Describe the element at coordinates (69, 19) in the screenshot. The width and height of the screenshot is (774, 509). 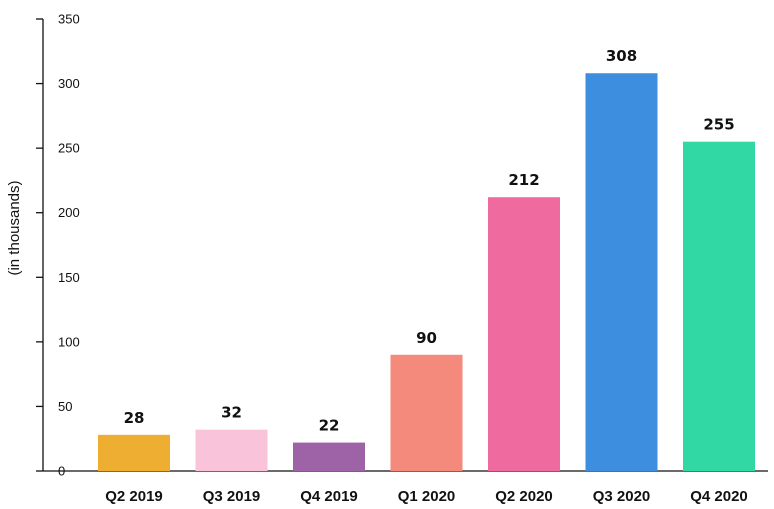
I see `y-tick-label: 350` at that location.